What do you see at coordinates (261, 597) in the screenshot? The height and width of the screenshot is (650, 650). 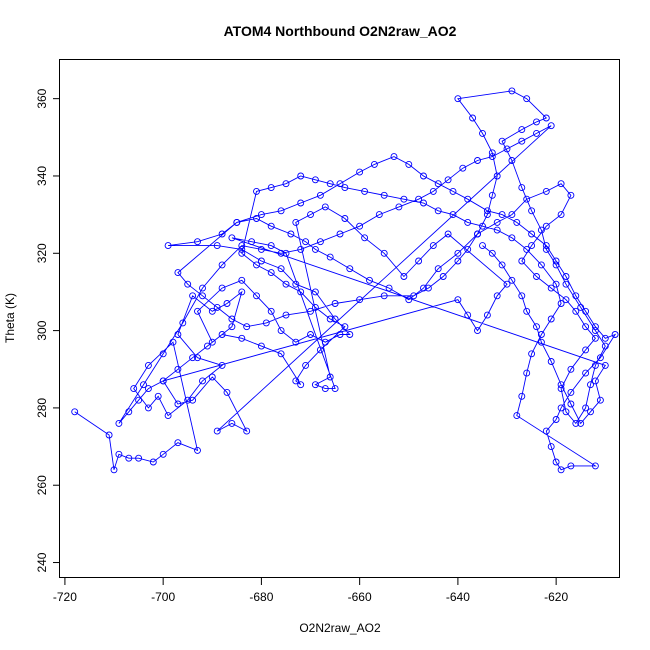 I see `x-tick-label: -680` at bounding box center [261, 597].